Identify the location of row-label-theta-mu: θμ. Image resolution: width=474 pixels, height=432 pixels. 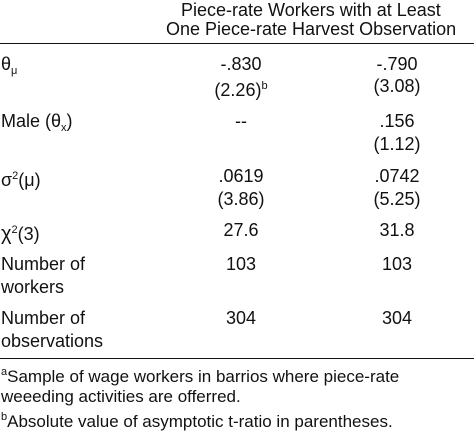
(9, 68).